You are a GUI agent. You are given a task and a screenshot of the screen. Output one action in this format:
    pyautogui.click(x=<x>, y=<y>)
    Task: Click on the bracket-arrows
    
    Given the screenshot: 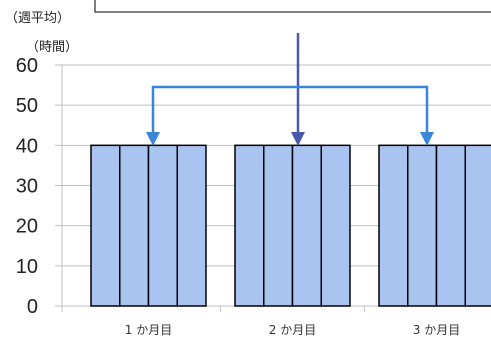 What is the action you would take?
    pyautogui.click(x=290, y=115)
    